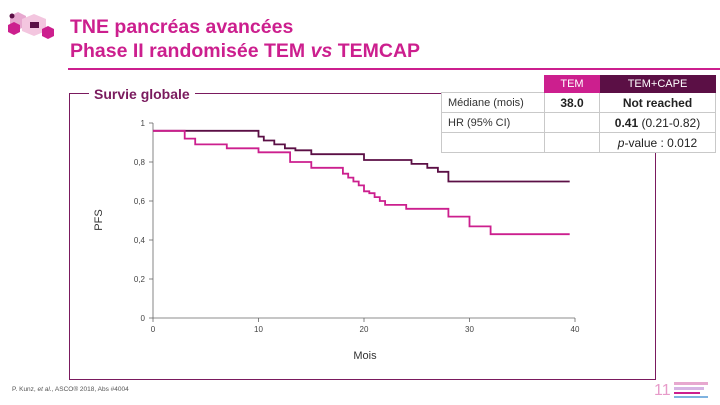  I want to click on y-tick-label: 1, so click(143, 123).